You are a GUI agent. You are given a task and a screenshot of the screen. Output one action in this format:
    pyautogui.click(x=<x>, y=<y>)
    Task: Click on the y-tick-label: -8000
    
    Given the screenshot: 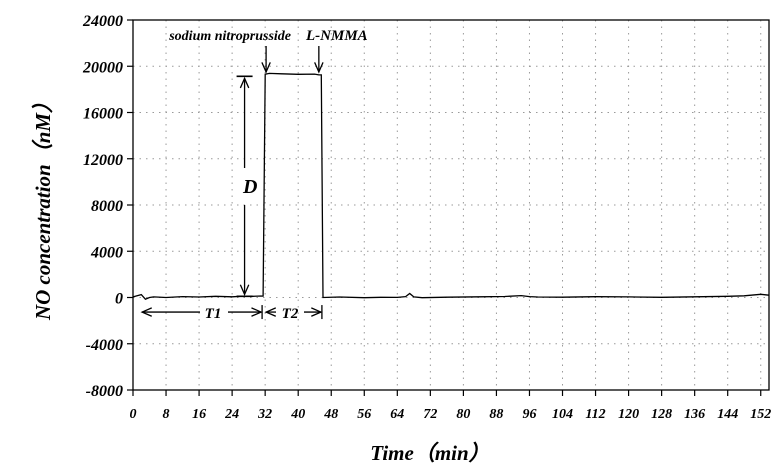 What is the action you would take?
    pyautogui.click(x=104, y=391)
    